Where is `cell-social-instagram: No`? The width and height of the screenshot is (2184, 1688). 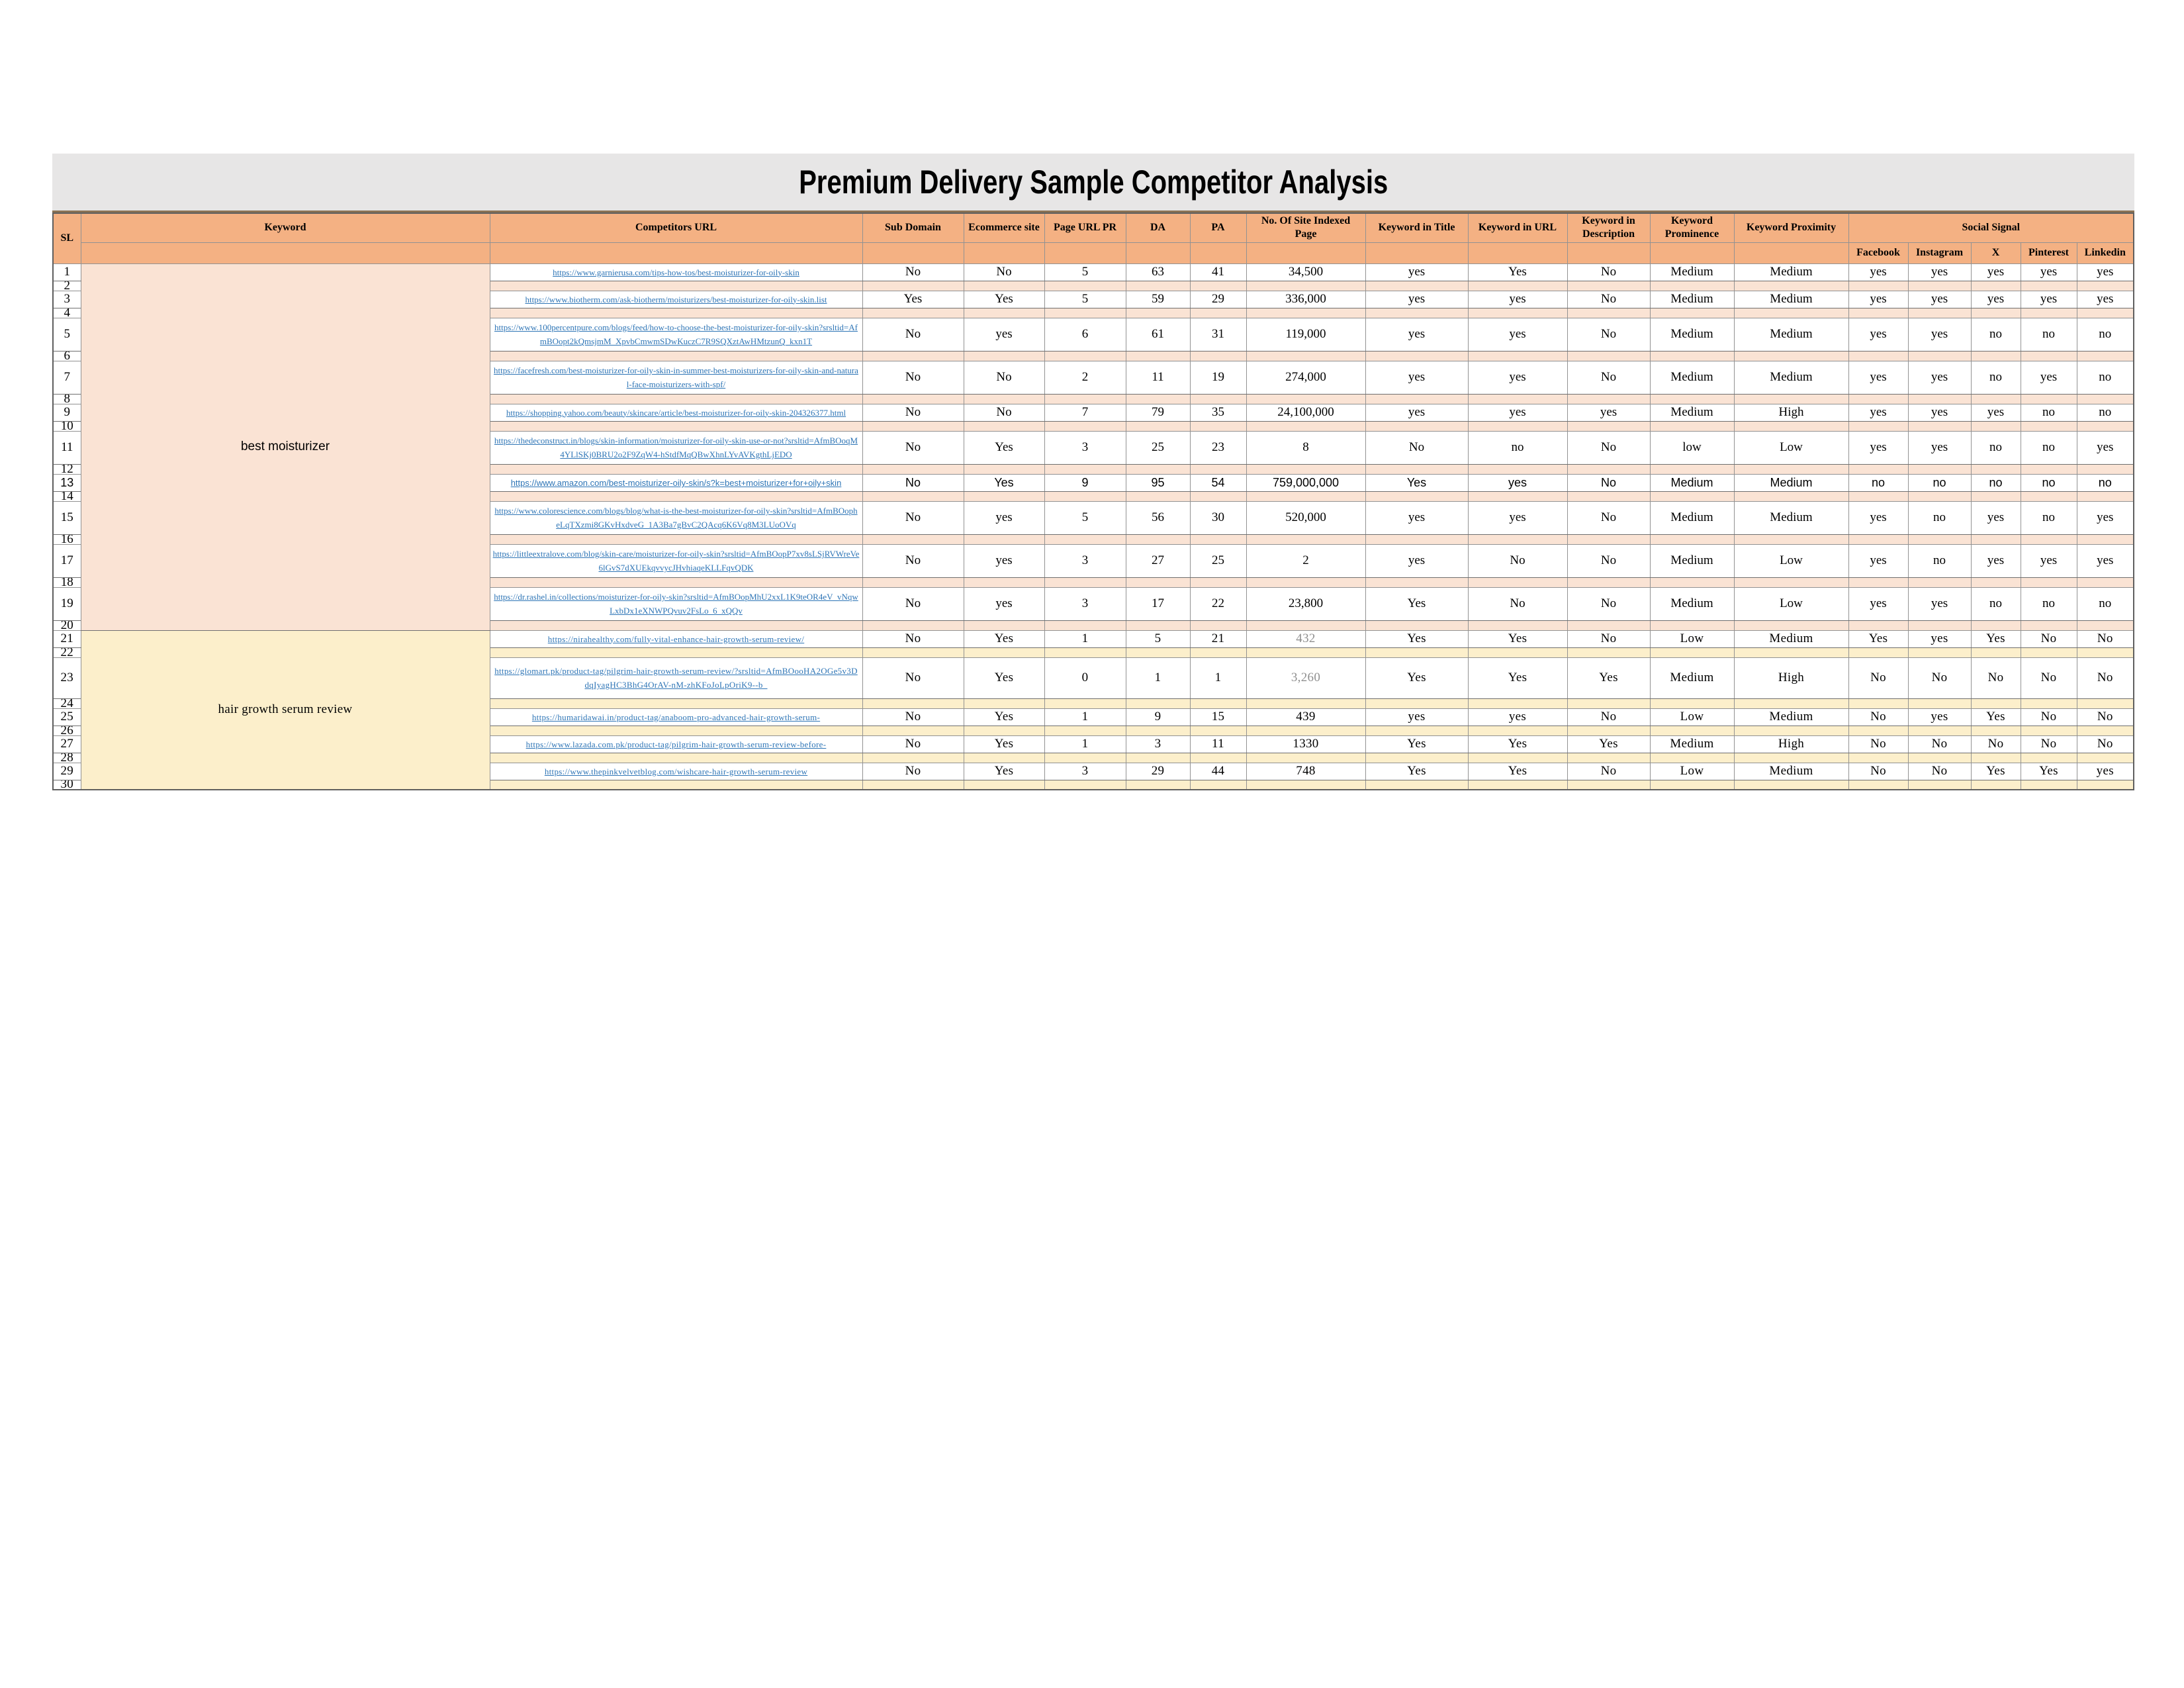
cell-social-instagram: No is located at coordinates (1940, 744).